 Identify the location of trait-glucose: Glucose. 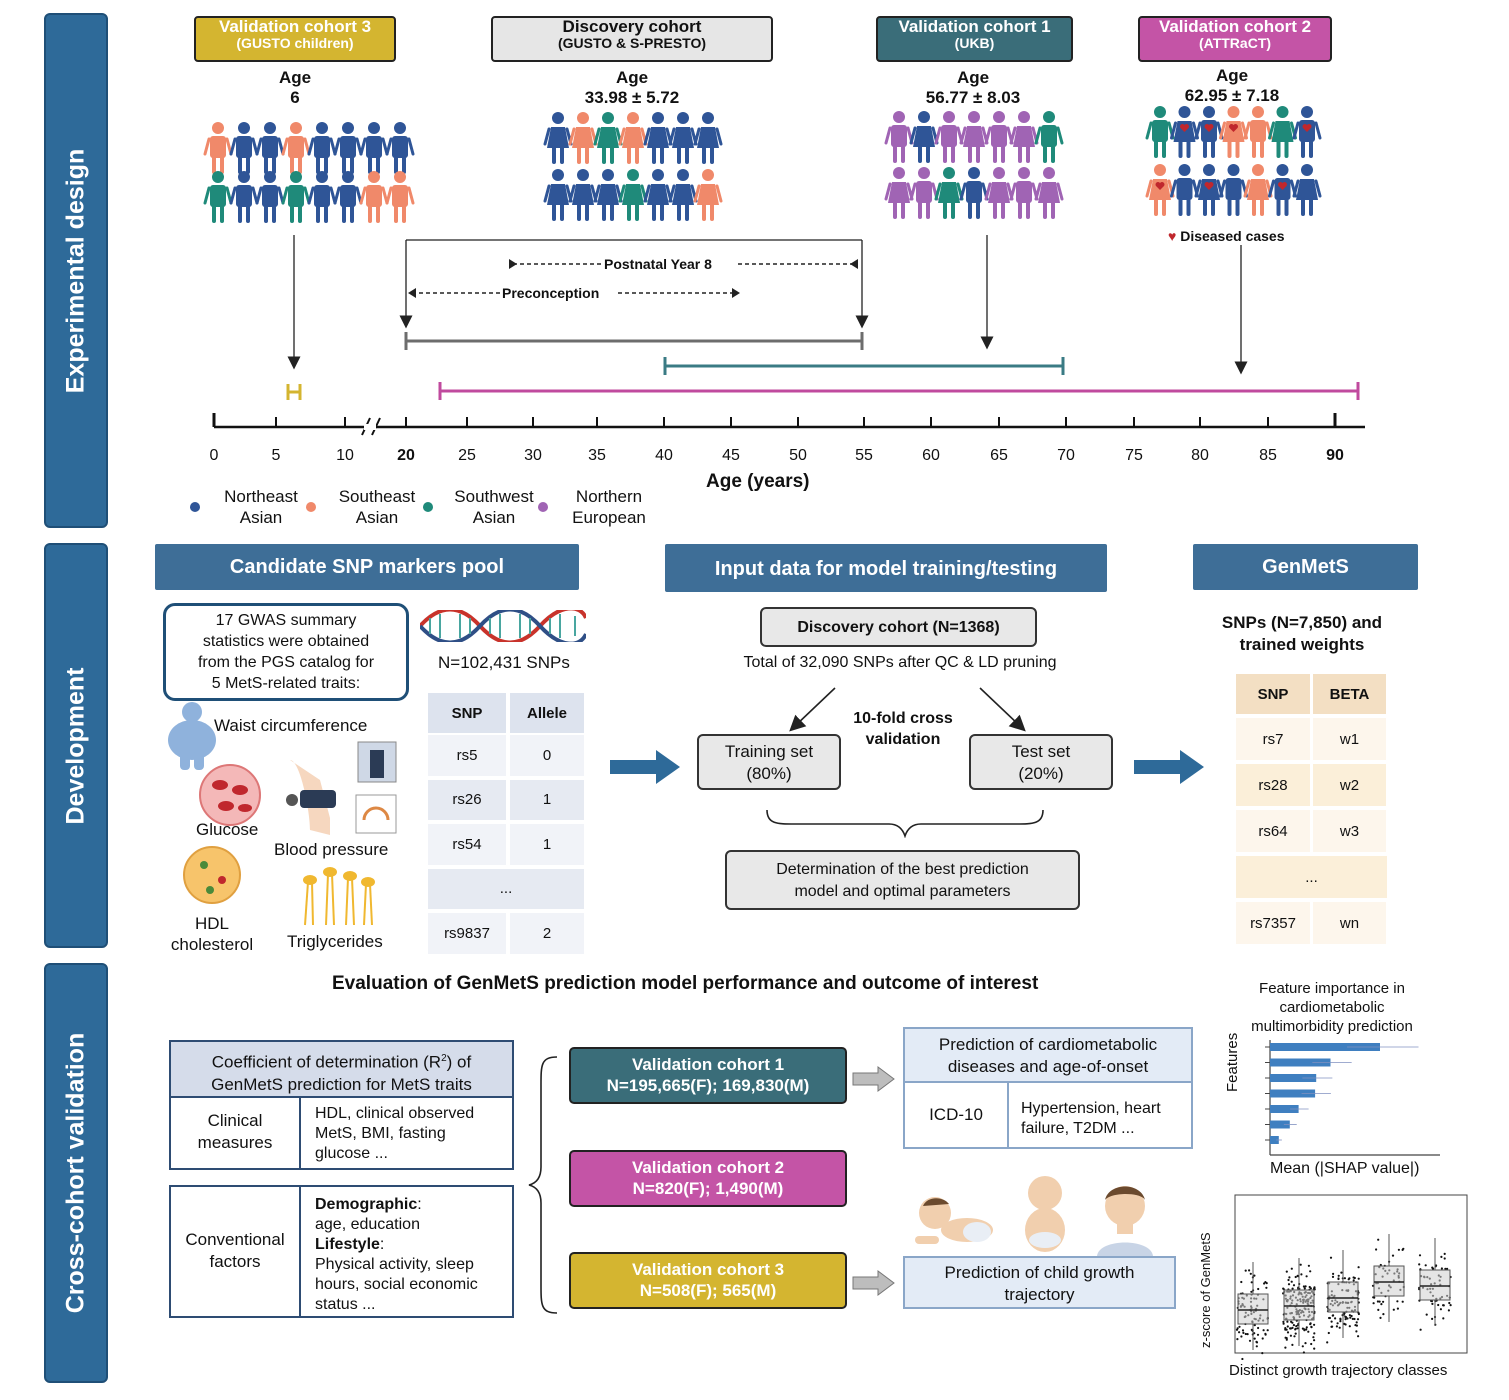
(227, 829).